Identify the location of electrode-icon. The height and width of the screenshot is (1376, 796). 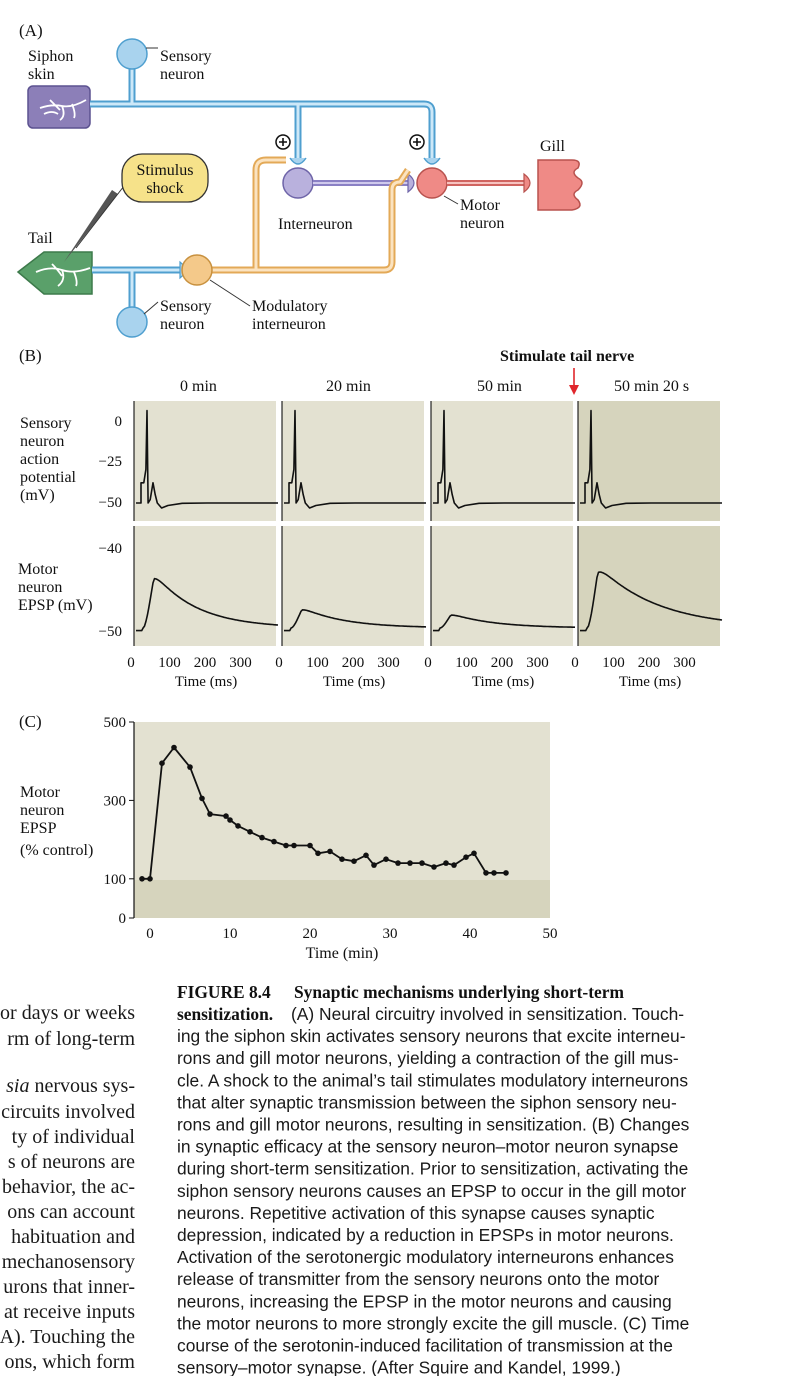
(91, 226).